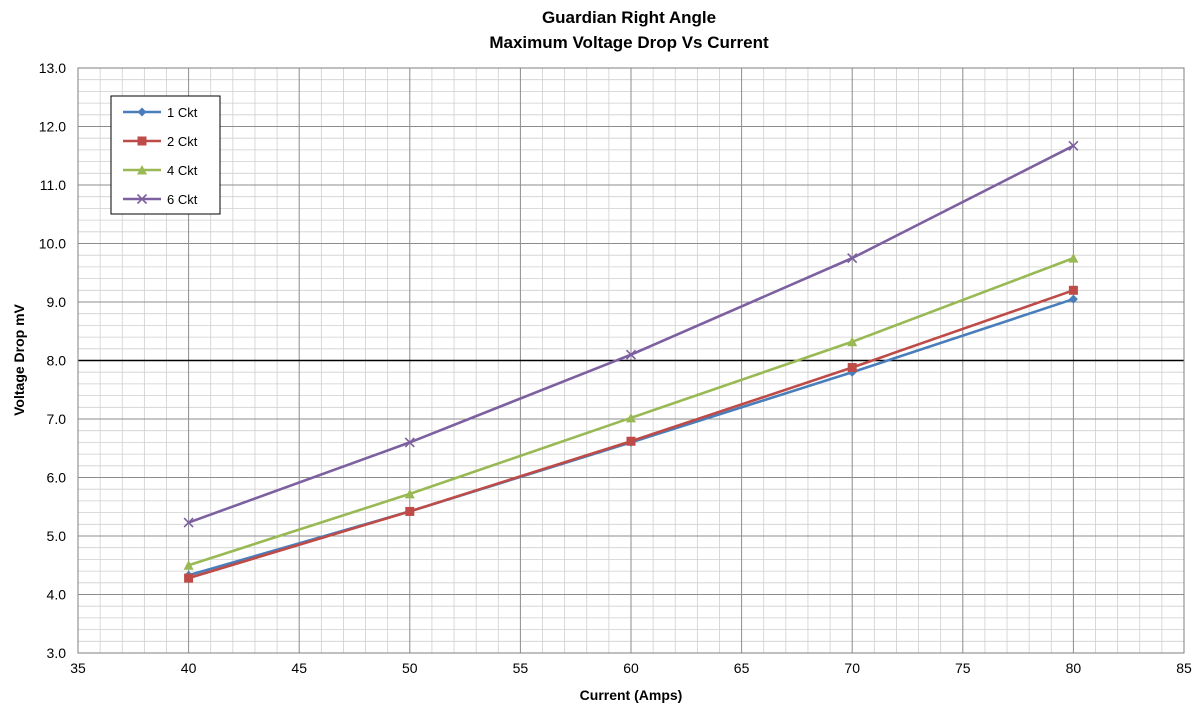 The image size is (1201, 706). What do you see at coordinates (189, 668) in the screenshot?
I see `x-tick-label: 40` at bounding box center [189, 668].